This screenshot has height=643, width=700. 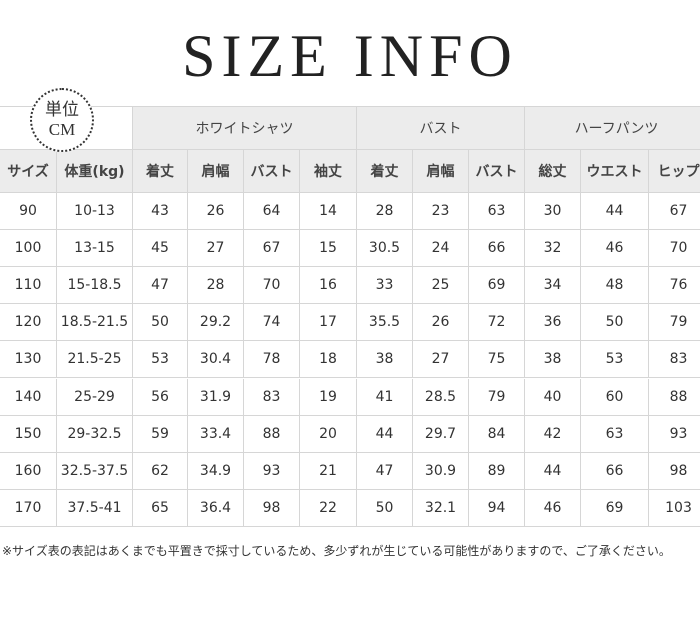 What do you see at coordinates (95, 434) in the screenshot?
I see `table-cell: 29-32.5` at bounding box center [95, 434].